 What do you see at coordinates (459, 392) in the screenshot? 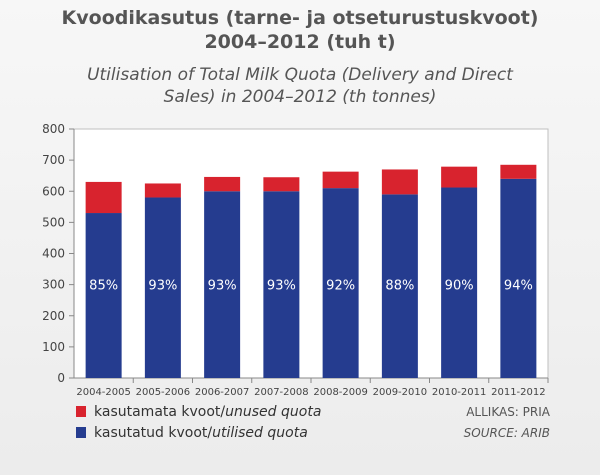
I see `x-tick-label: 2010-2011` at bounding box center [459, 392].